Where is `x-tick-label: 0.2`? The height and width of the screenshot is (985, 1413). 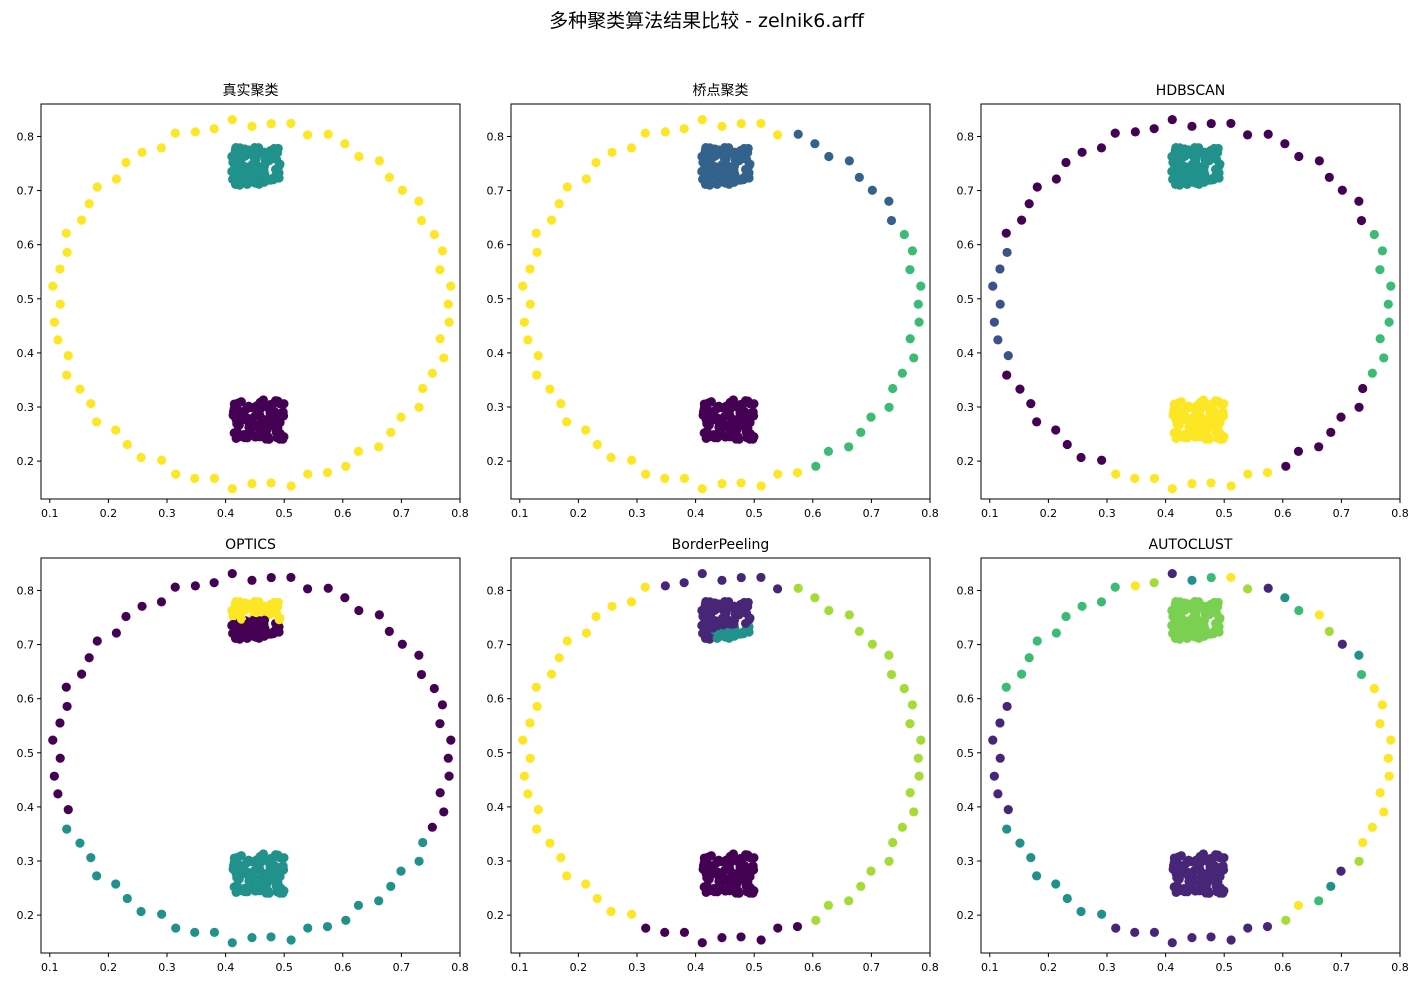
x-tick-label: 0.2 is located at coordinates (1049, 967).